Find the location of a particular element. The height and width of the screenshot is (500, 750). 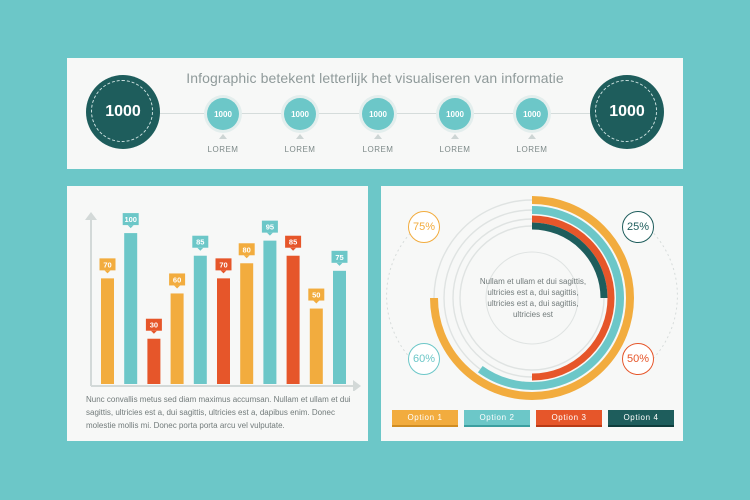

bar-chart: 70 100 30 60 85 70 80 95 85 50 75 is located at coordinates (223, 301).